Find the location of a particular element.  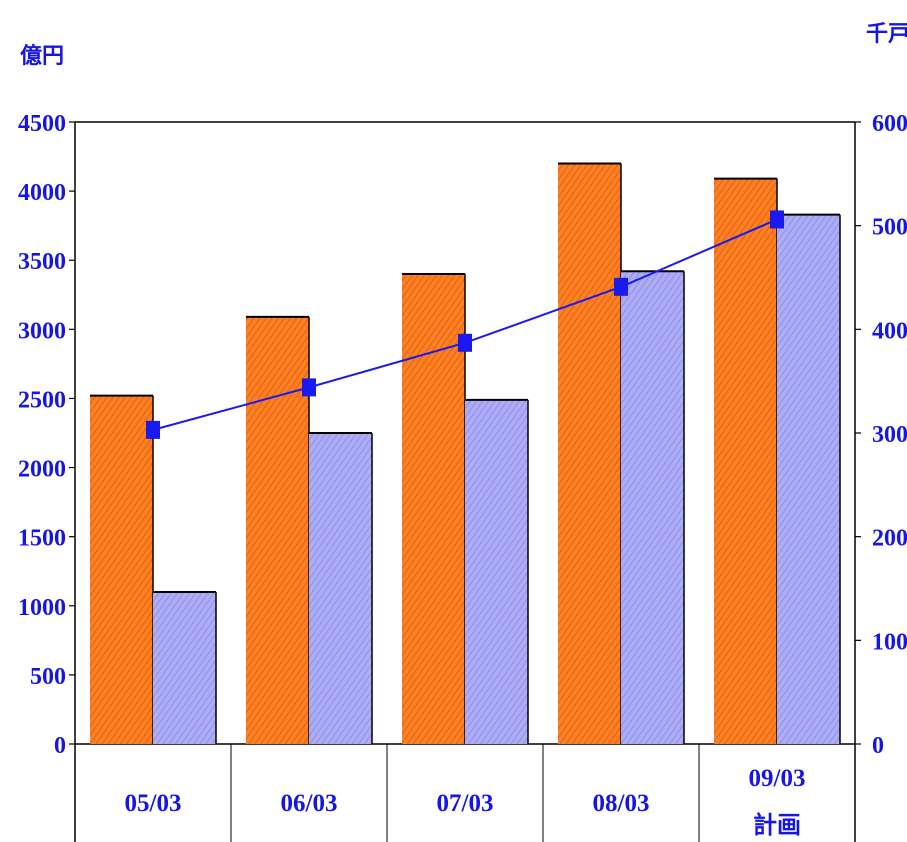

right-tick-label: 100 is located at coordinates (889, 642).